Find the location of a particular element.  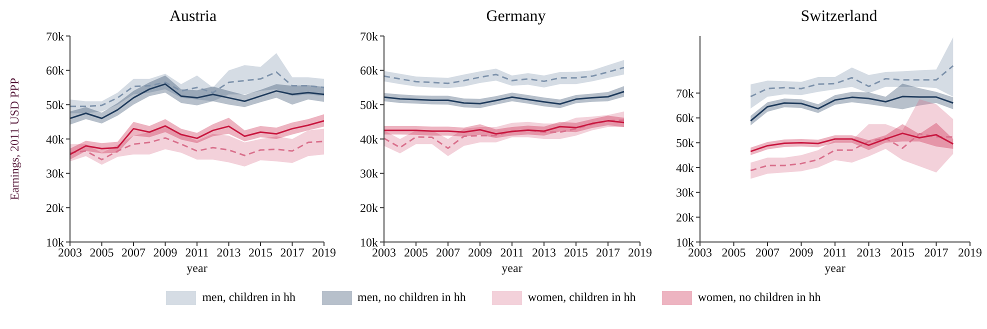

legend-label: men, no children in hh is located at coordinates (412, 297).